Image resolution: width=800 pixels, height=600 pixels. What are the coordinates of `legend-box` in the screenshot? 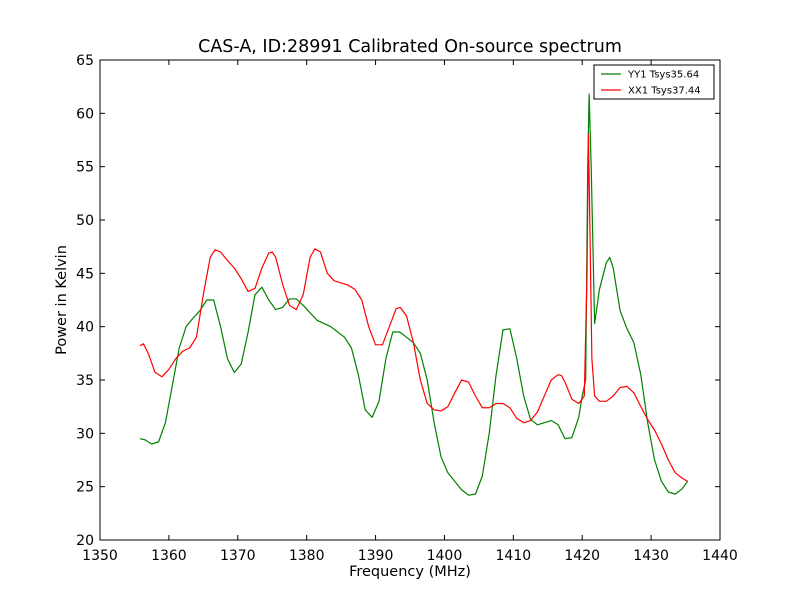 It's located at (654, 82).